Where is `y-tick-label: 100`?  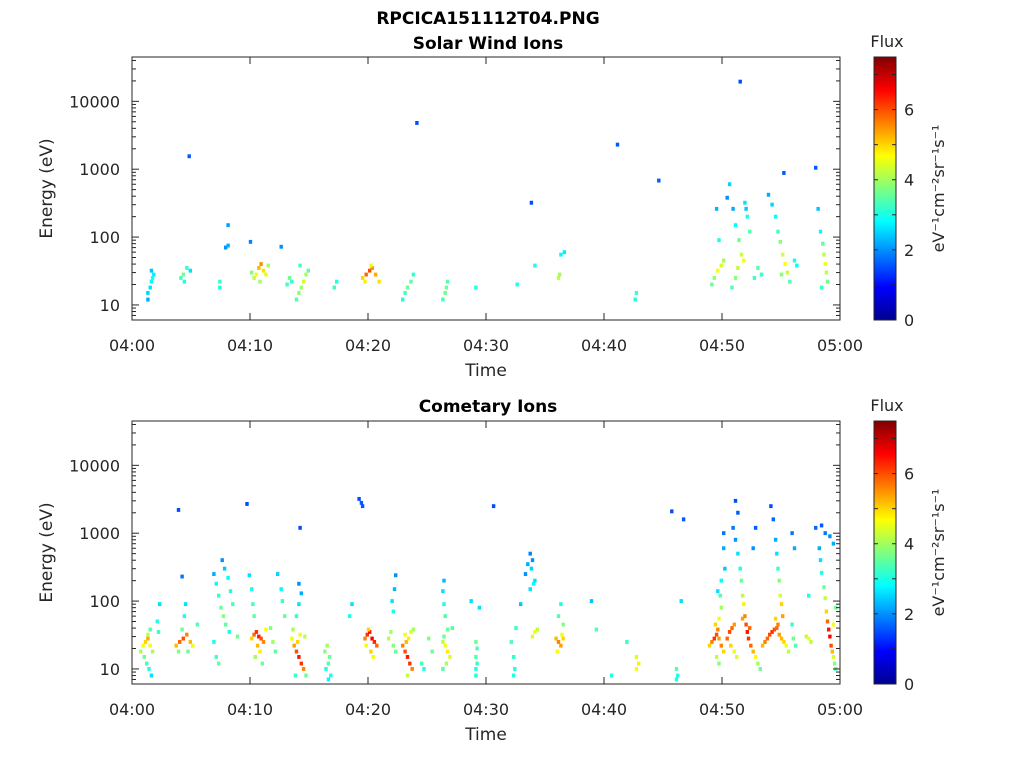 y-tick-label: 100 is located at coordinates (104, 601).